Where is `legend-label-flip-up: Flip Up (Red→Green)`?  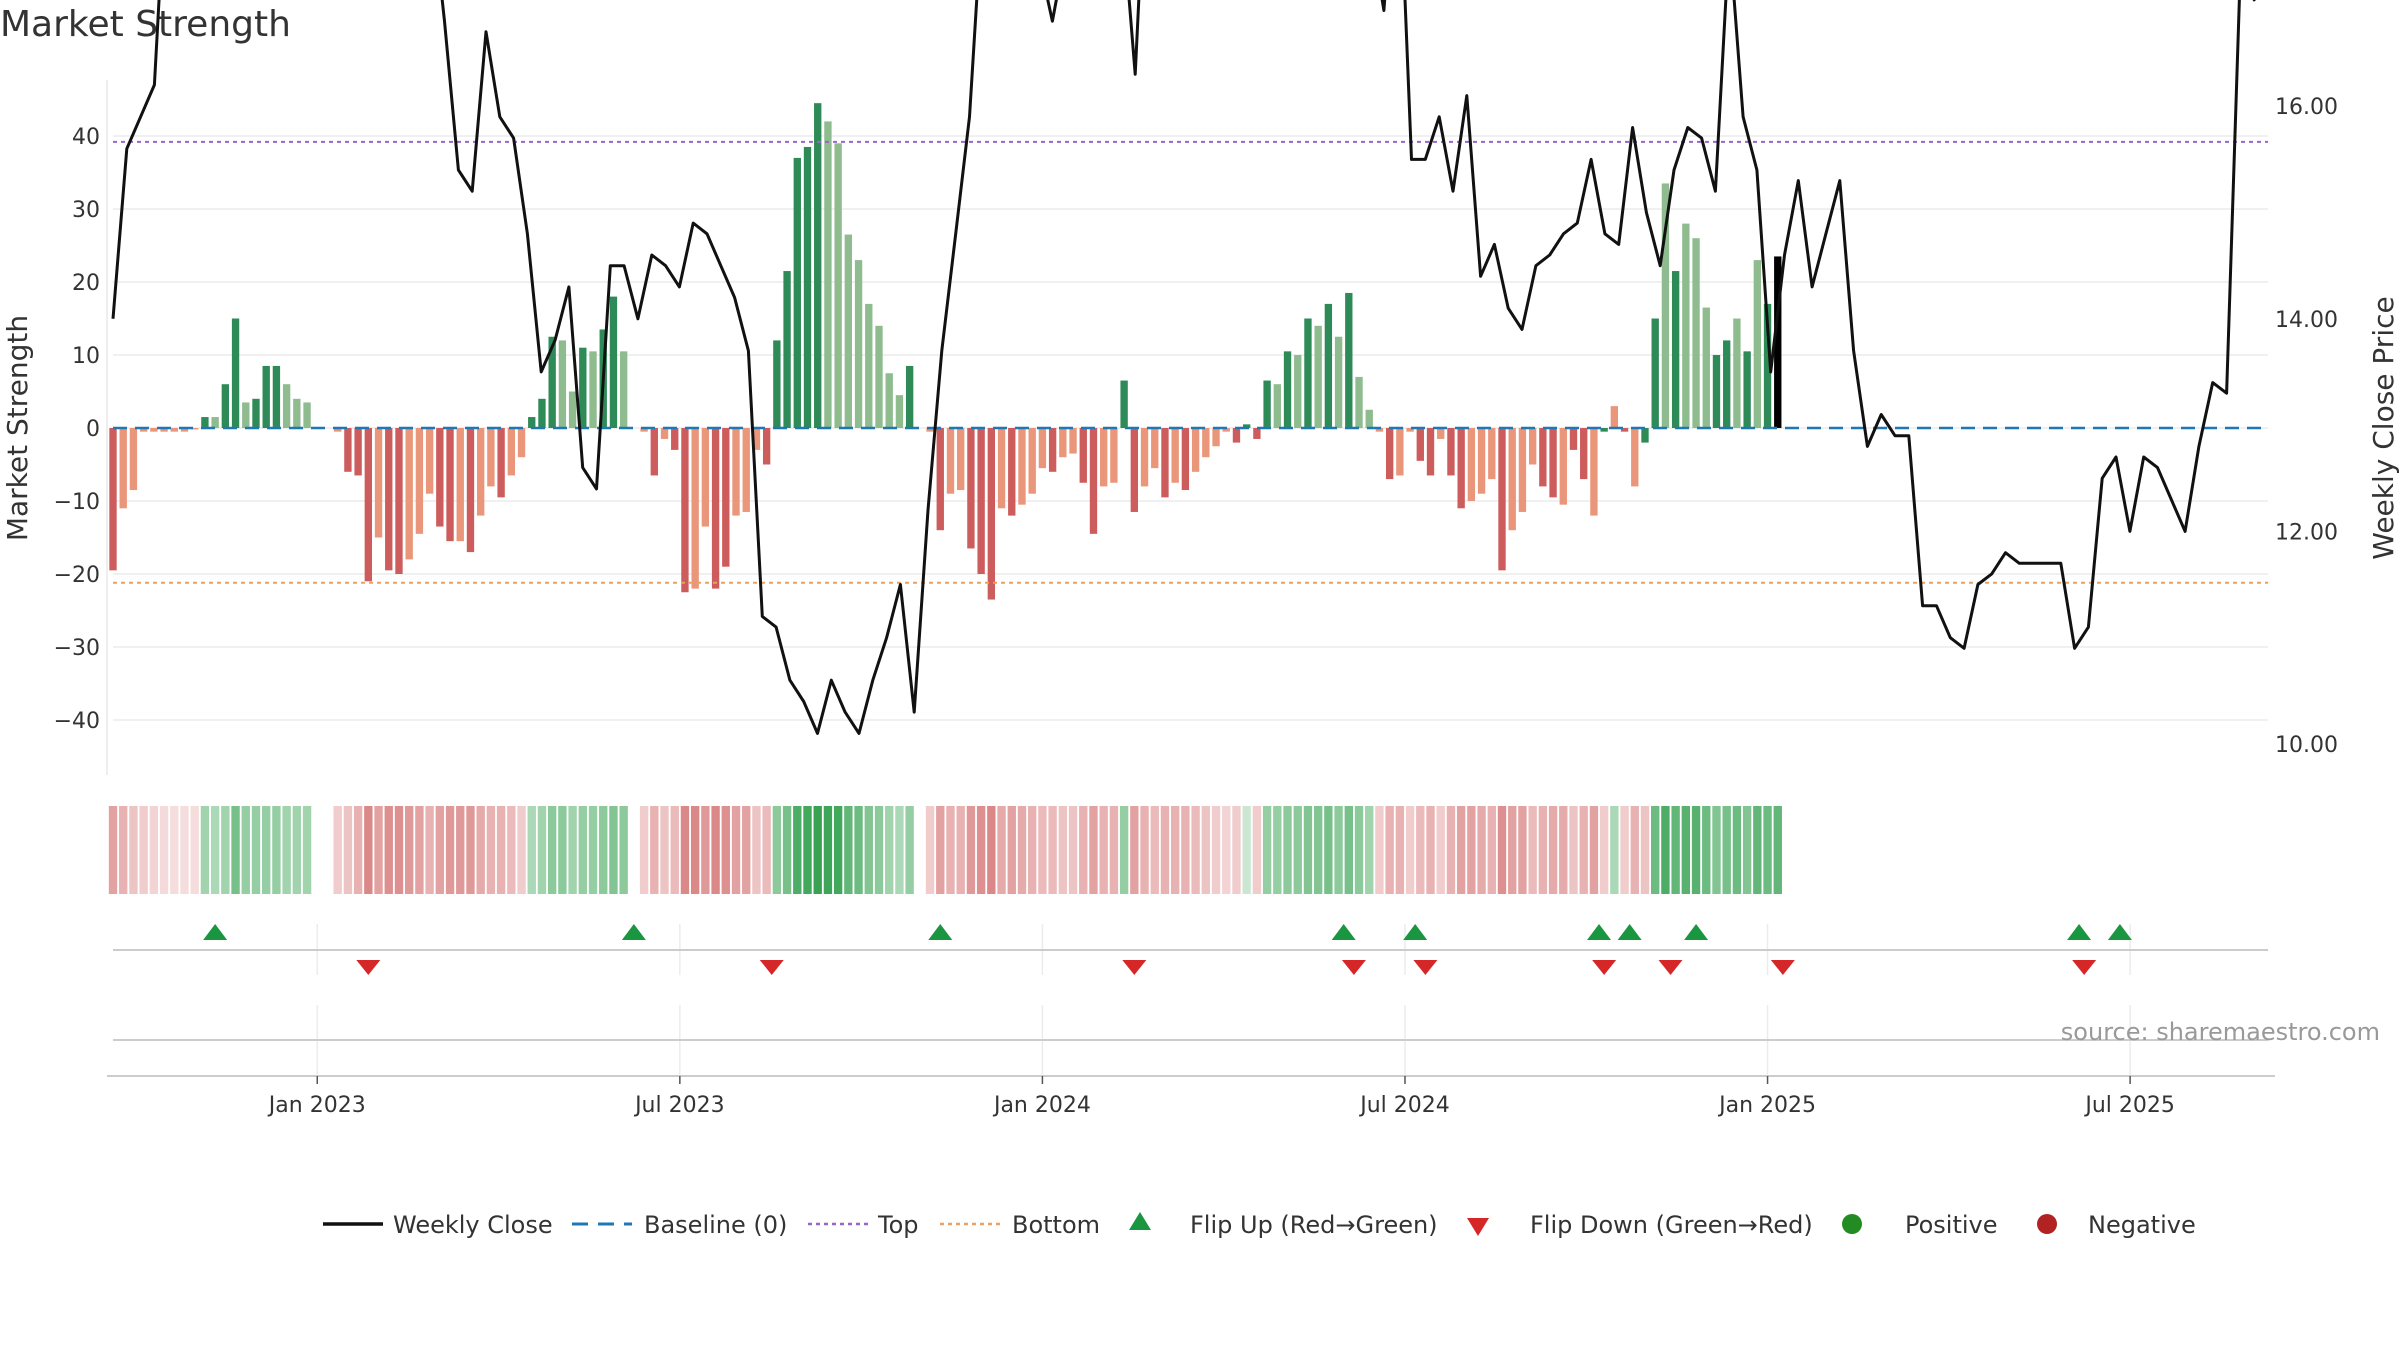
legend-label-flip-up: Flip Up (Red→Green) is located at coordinates (1314, 1225).